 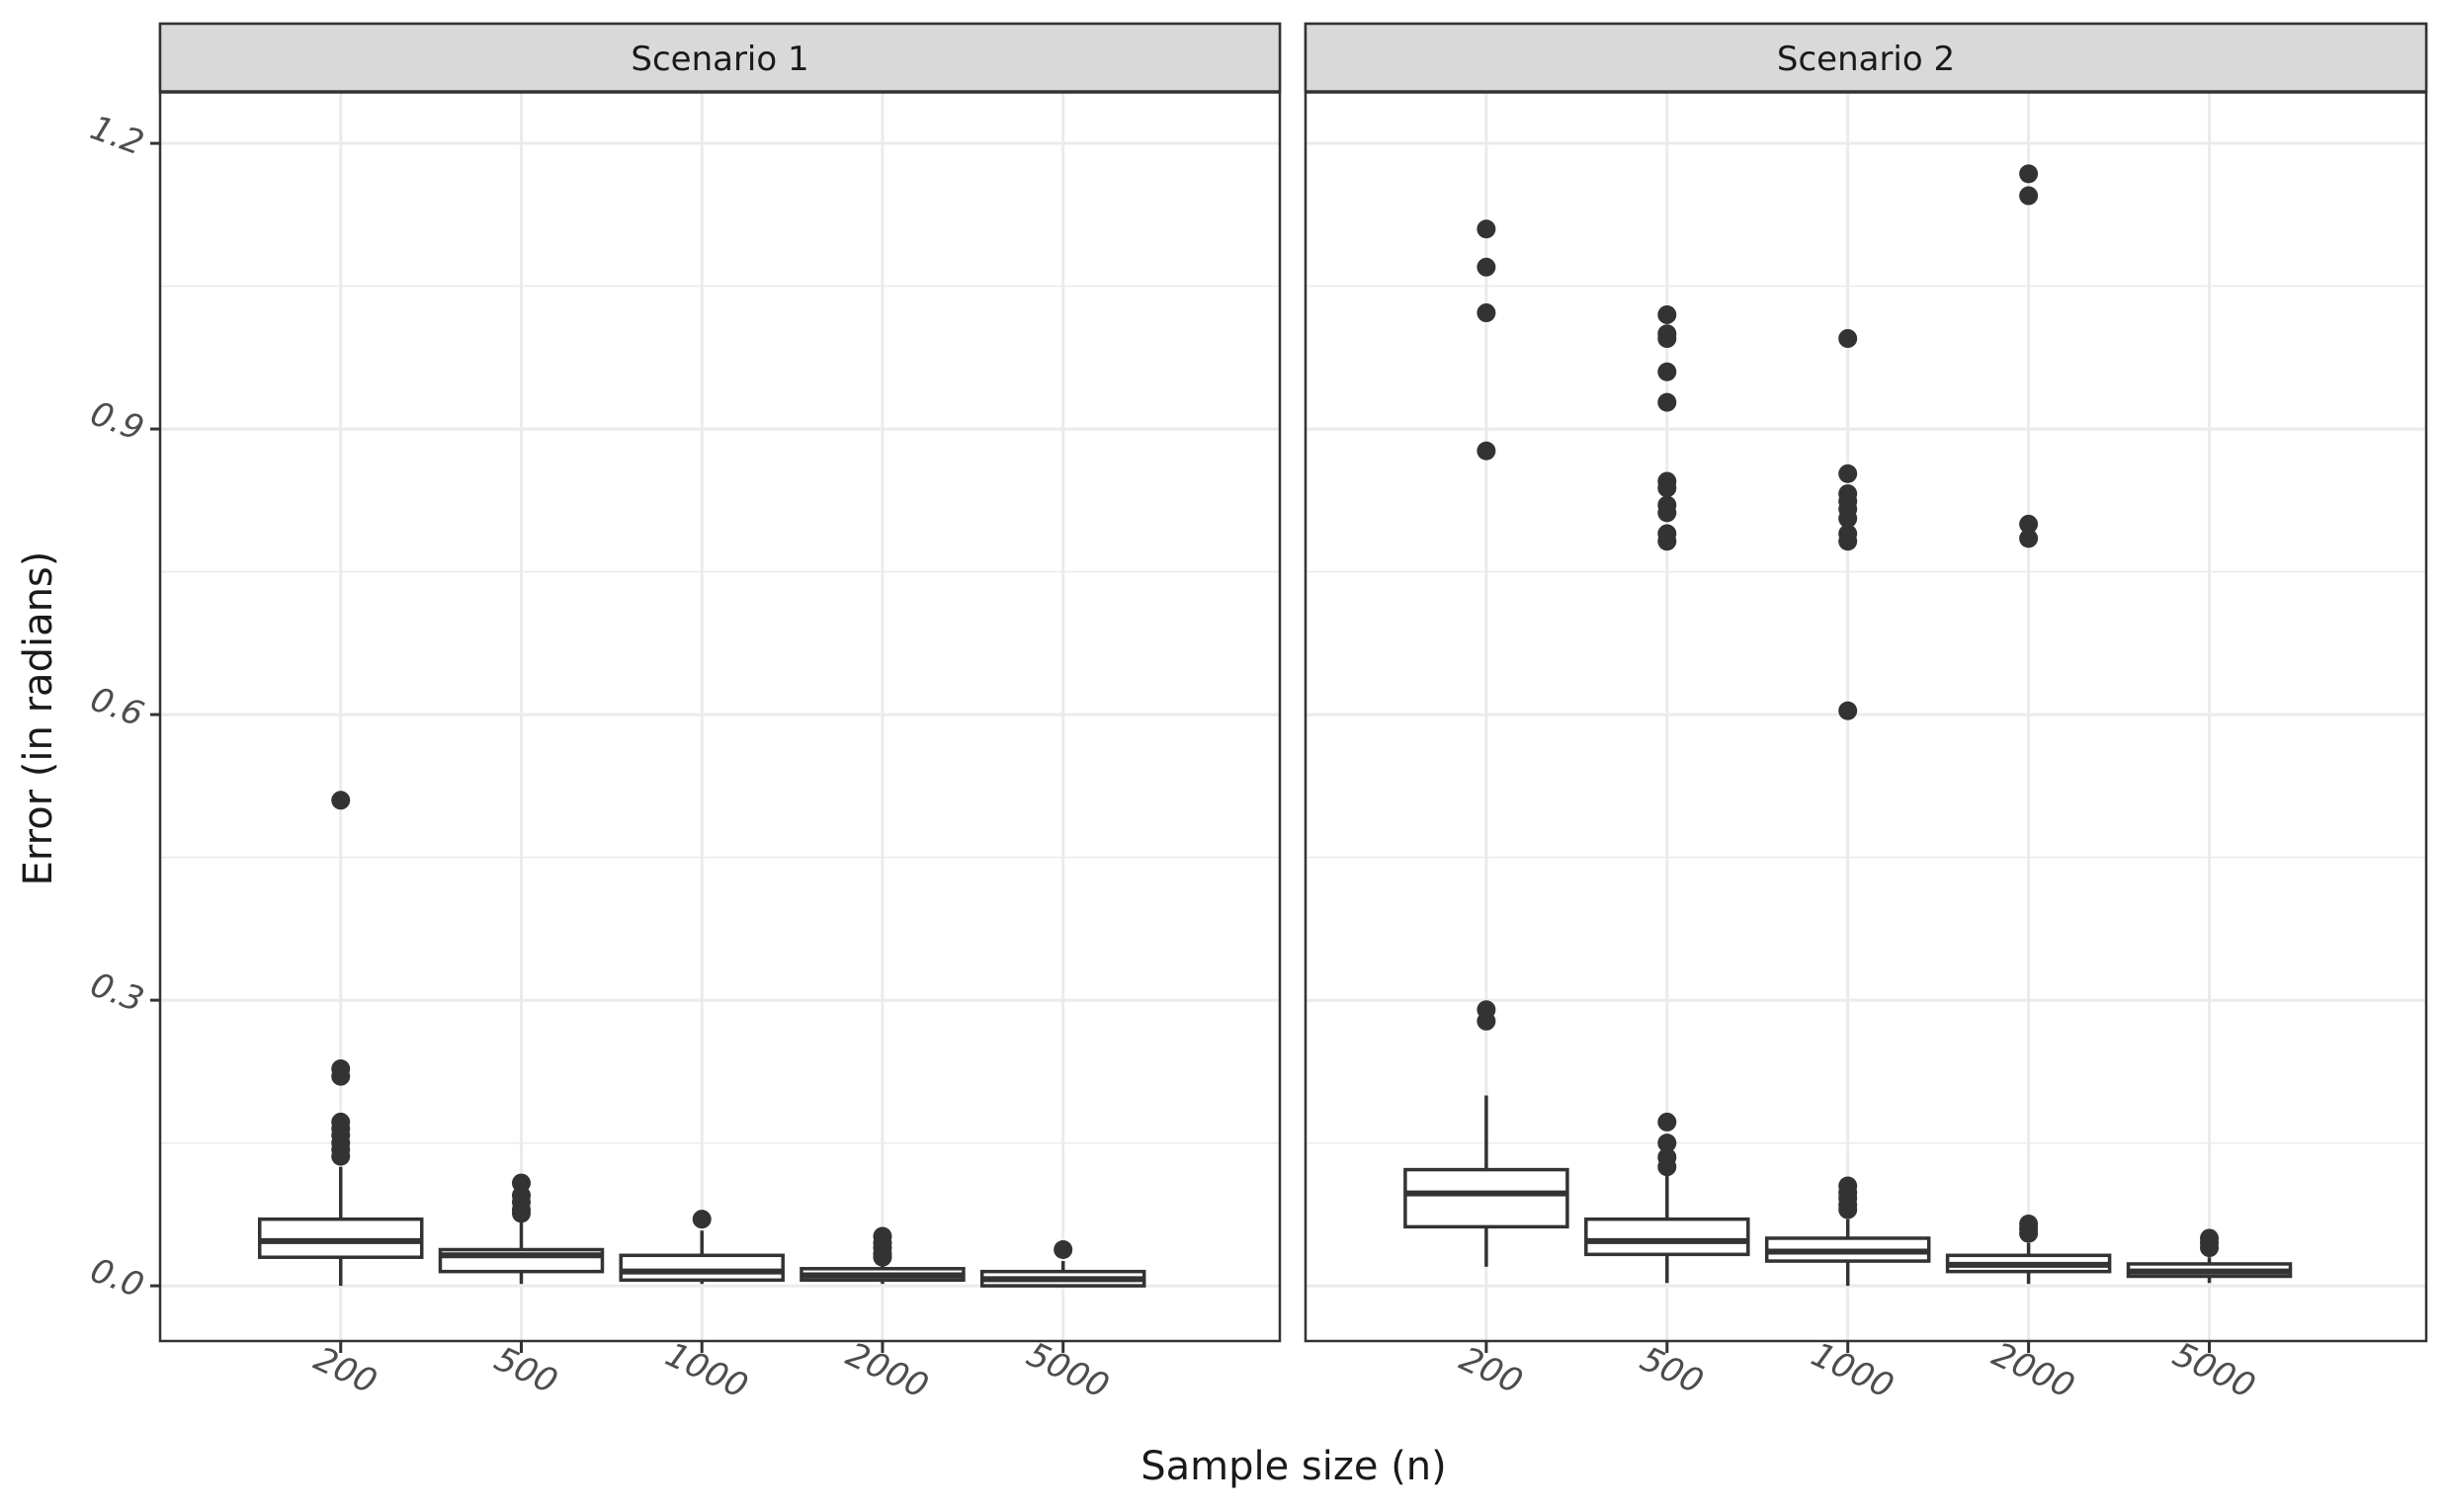 I want to click on strip-title: Scenario 1, so click(x=720, y=59).